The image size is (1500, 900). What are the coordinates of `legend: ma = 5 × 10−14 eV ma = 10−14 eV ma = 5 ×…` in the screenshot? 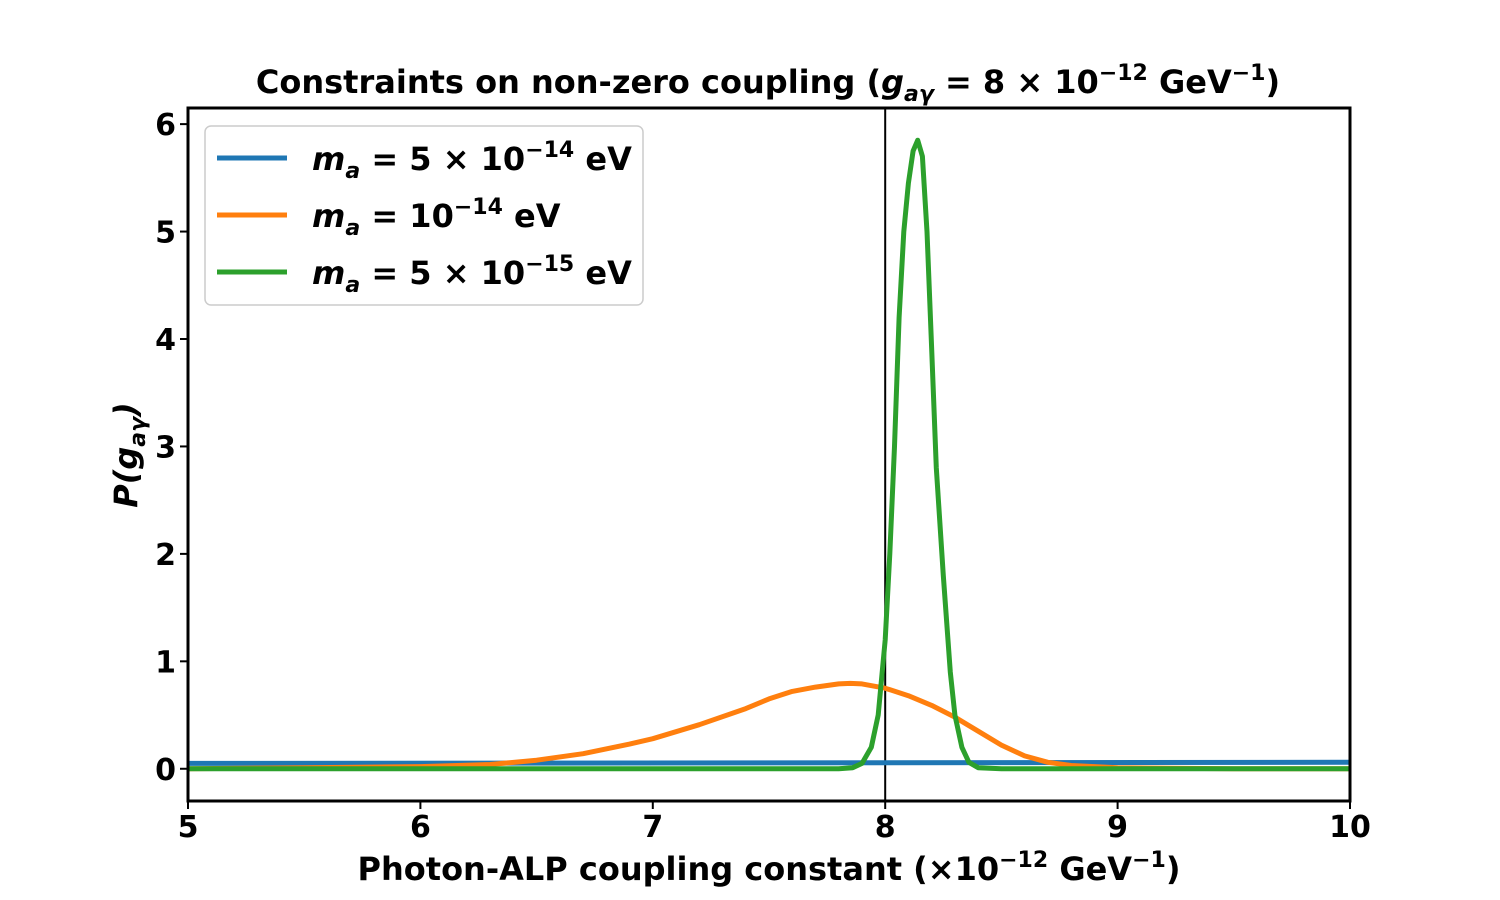 It's located at (424, 215).